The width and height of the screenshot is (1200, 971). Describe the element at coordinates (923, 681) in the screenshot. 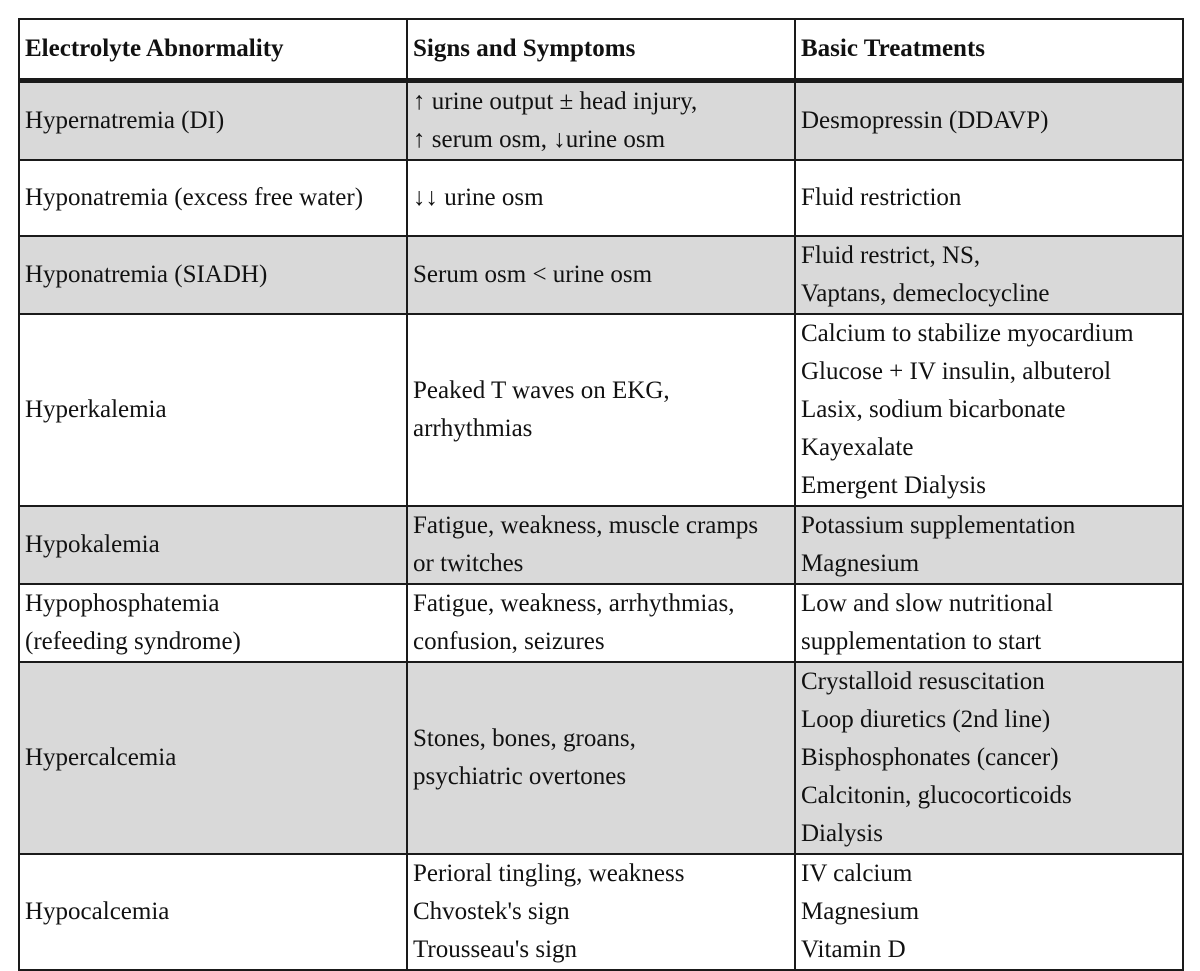

I see `cell-line: Crystalloid resuscitation` at that location.